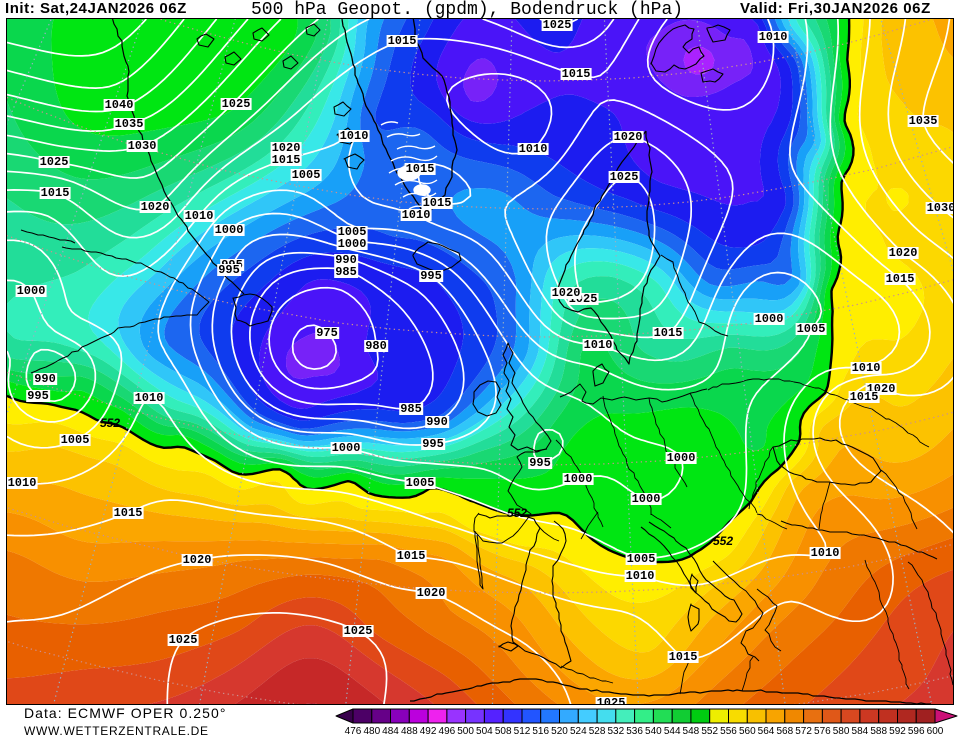  What do you see at coordinates (672, 731) in the screenshot?
I see `svg-text: 544` at bounding box center [672, 731].